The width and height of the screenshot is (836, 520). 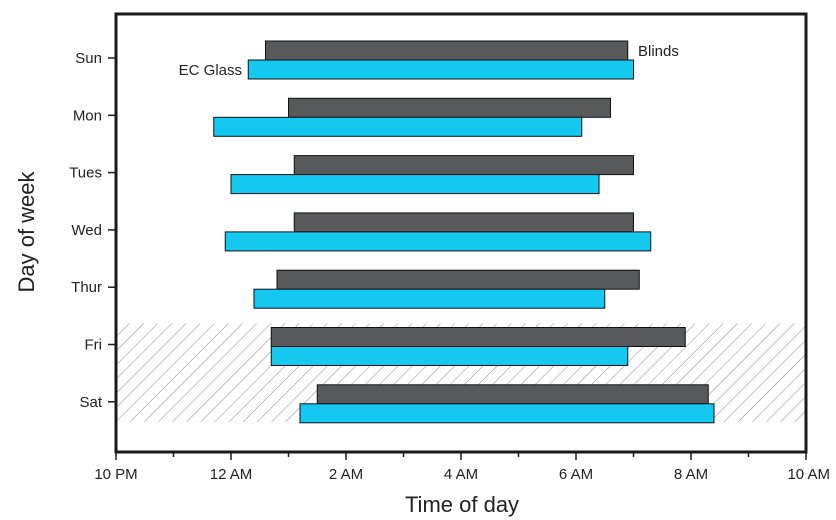 What do you see at coordinates (458, 279) in the screenshot?
I see `blinds-bar-thur` at bounding box center [458, 279].